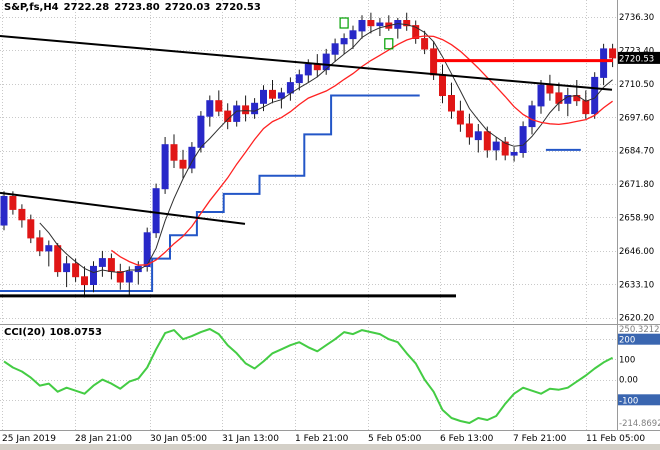 The width and height of the screenshot is (660, 450). What do you see at coordinates (75, 332) in the screenshot?
I see `cci-value: 108.0753` at bounding box center [75, 332].